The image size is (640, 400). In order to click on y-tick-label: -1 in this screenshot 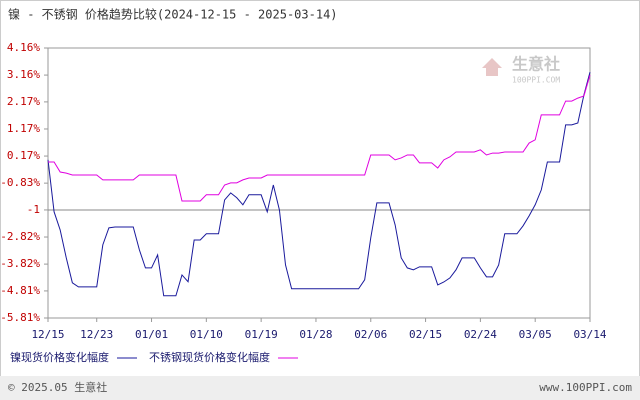, I will do `click(33, 209)`.